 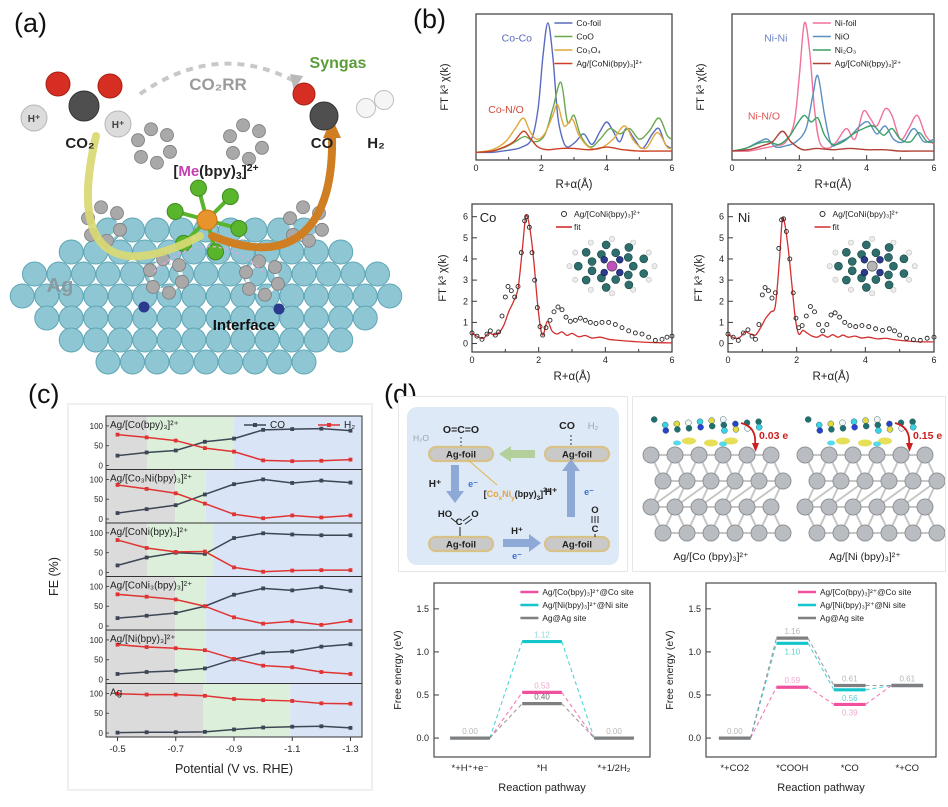 What do you see at coordinates (244, 325) in the screenshot?
I see `interface-label: Interface` at bounding box center [244, 325].